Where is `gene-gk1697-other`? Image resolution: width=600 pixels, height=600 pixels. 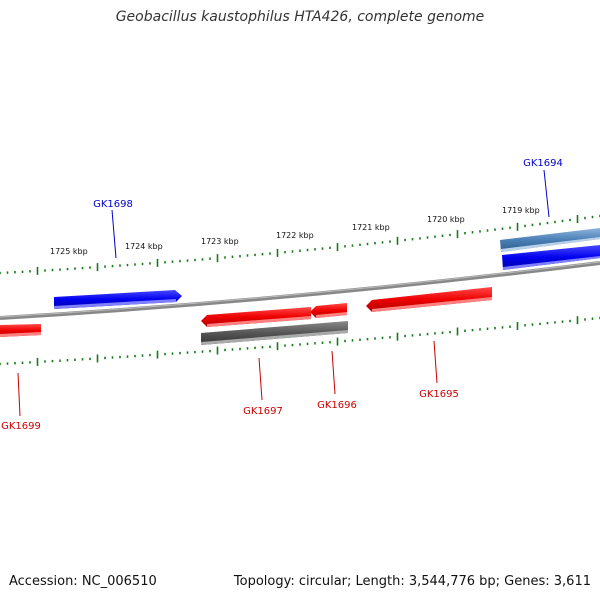
gene-gk1697-other is located at coordinates (274, 333).